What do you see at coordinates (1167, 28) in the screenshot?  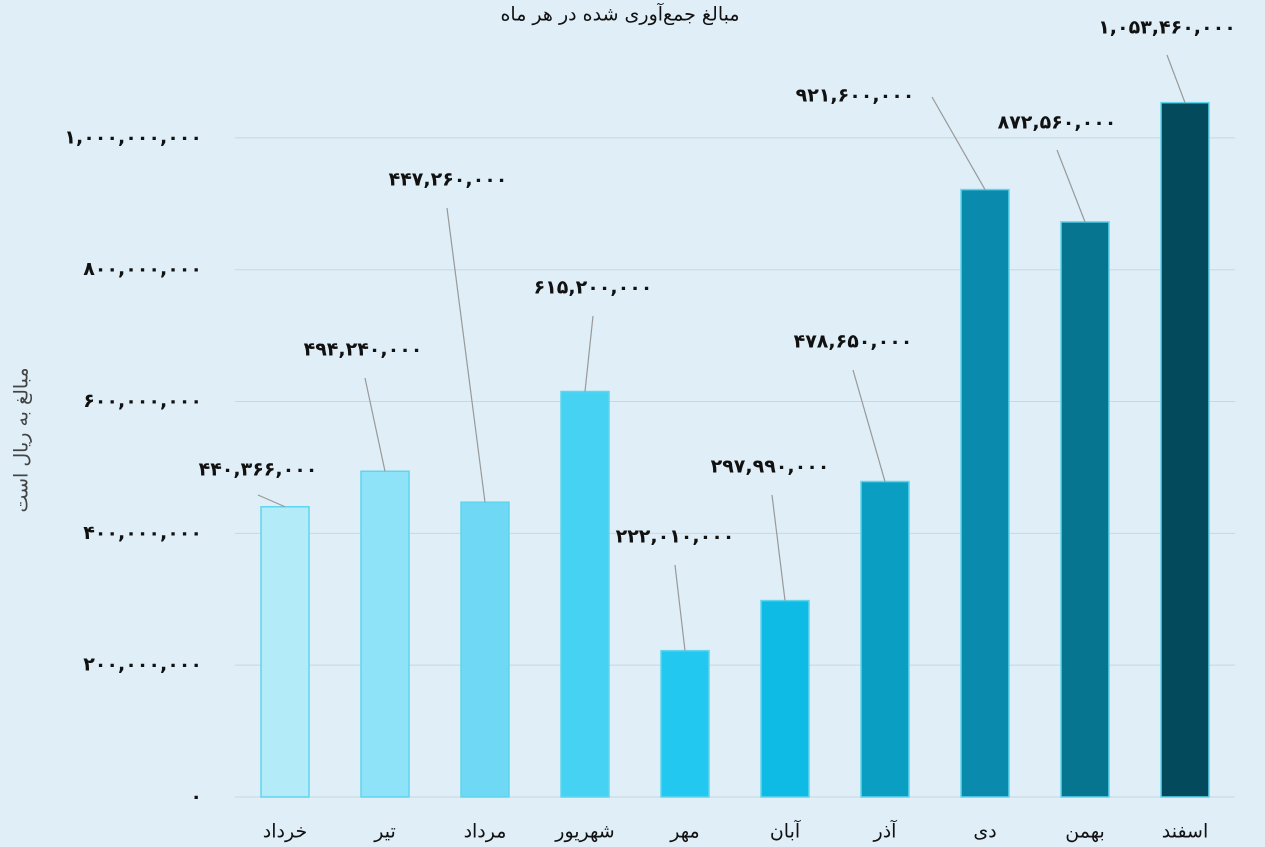 I see `data-label: ۱,۰۵۳,۴۶۰,۰۰۰` at bounding box center [1167, 28].